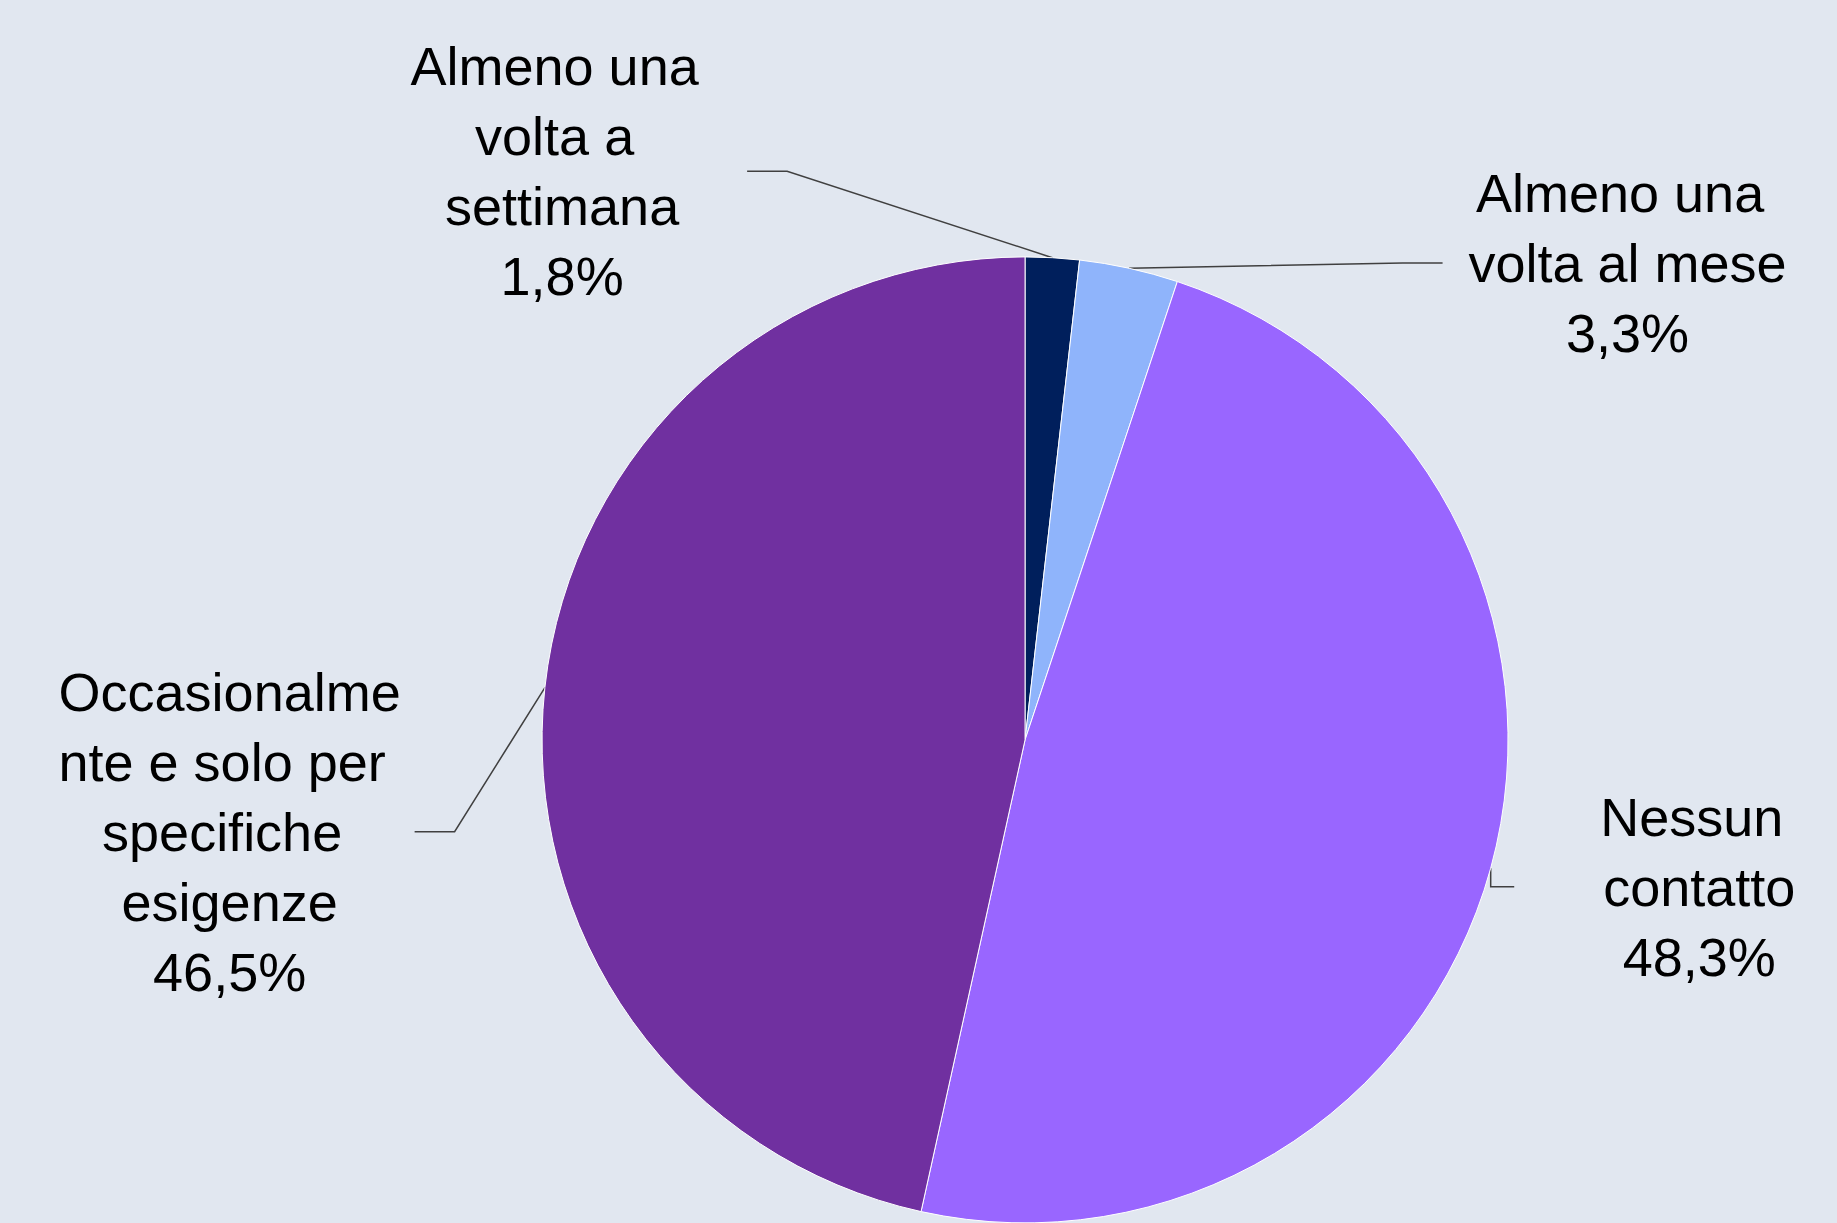 The image size is (1837, 1223). Describe the element at coordinates (1699, 956) in the screenshot. I see `data-label: 48,3%` at that location.